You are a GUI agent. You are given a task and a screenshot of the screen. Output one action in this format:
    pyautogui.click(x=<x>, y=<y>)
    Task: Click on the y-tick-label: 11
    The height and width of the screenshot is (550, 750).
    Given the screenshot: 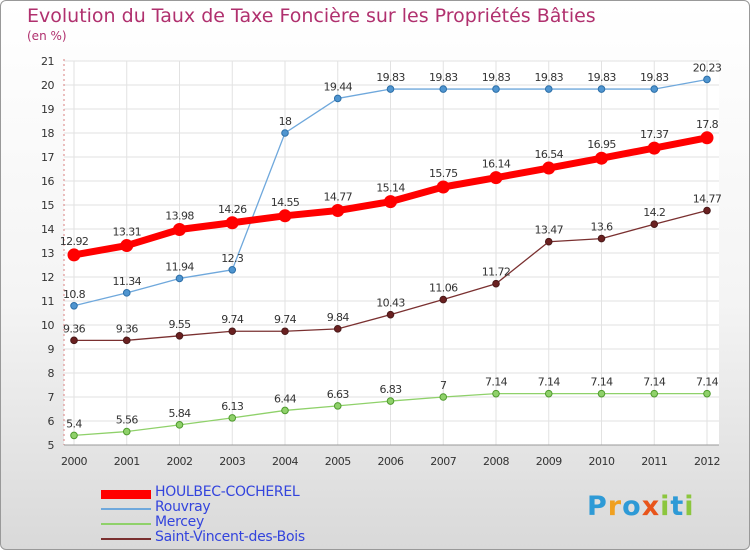 What is the action you would take?
    pyautogui.click(x=47, y=301)
    